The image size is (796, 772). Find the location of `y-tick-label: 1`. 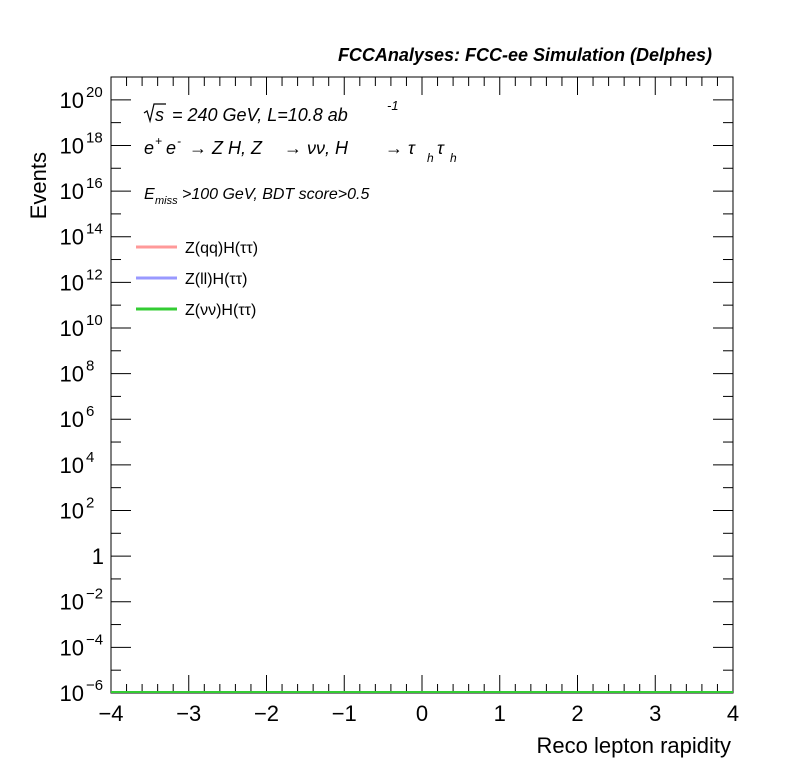

y-tick-label: 1 is located at coordinates (98, 556).